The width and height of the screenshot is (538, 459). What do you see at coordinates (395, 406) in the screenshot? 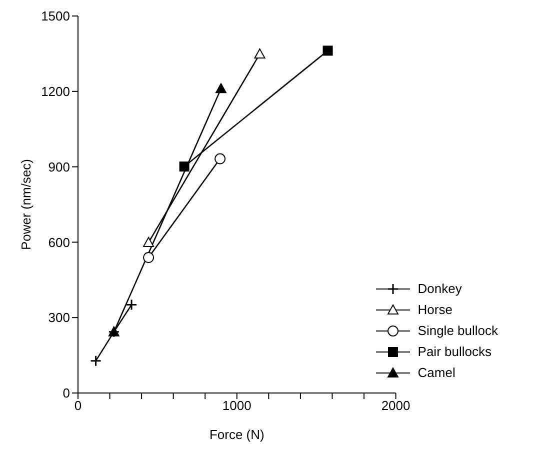
I see `x-tick-label: 2000` at bounding box center [395, 406].